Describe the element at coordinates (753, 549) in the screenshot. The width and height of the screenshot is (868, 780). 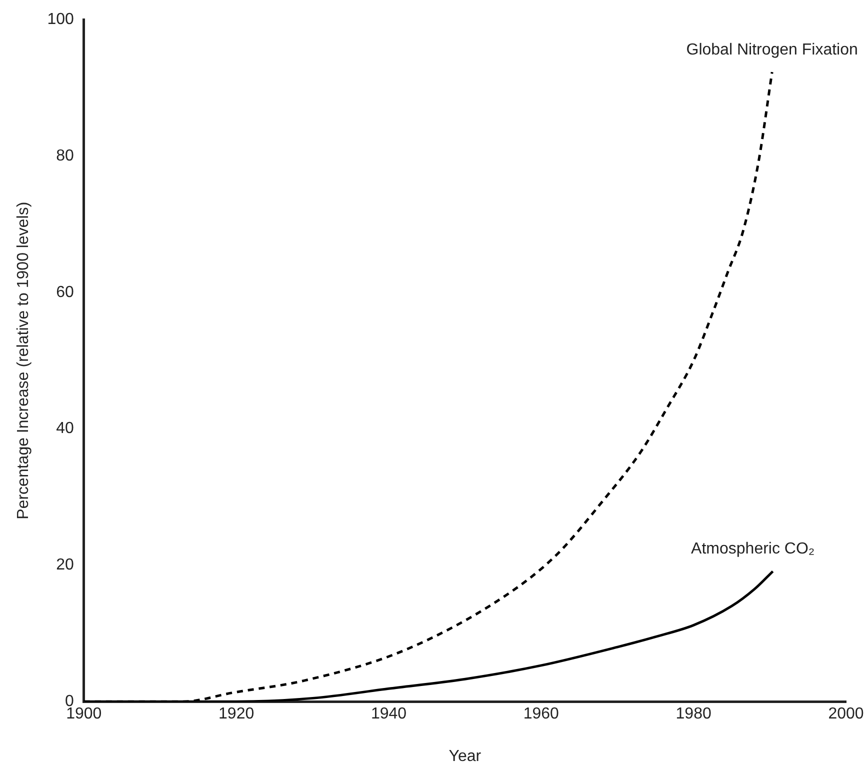
I see `series-label: Atmospheric CO₂` at that location.